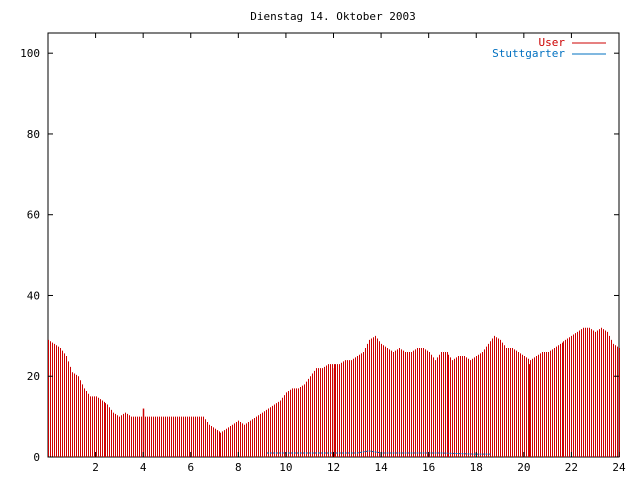  What do you see at coordinates (476, 467) in the screenshot?
I see `x-tick-label: 18` at bounding box center [476, 467].